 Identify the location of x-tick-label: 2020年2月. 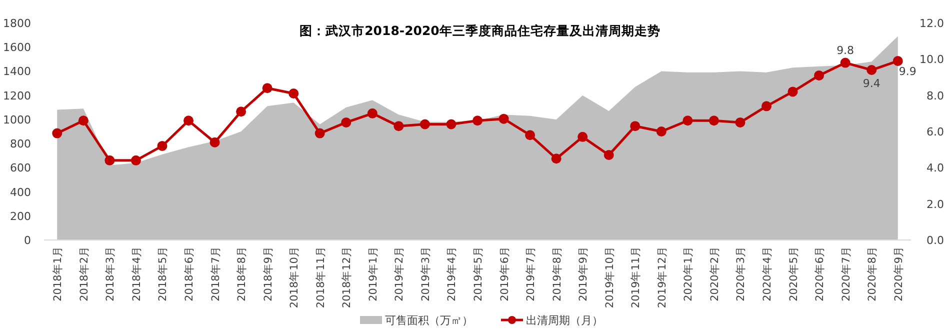
(714, 274).